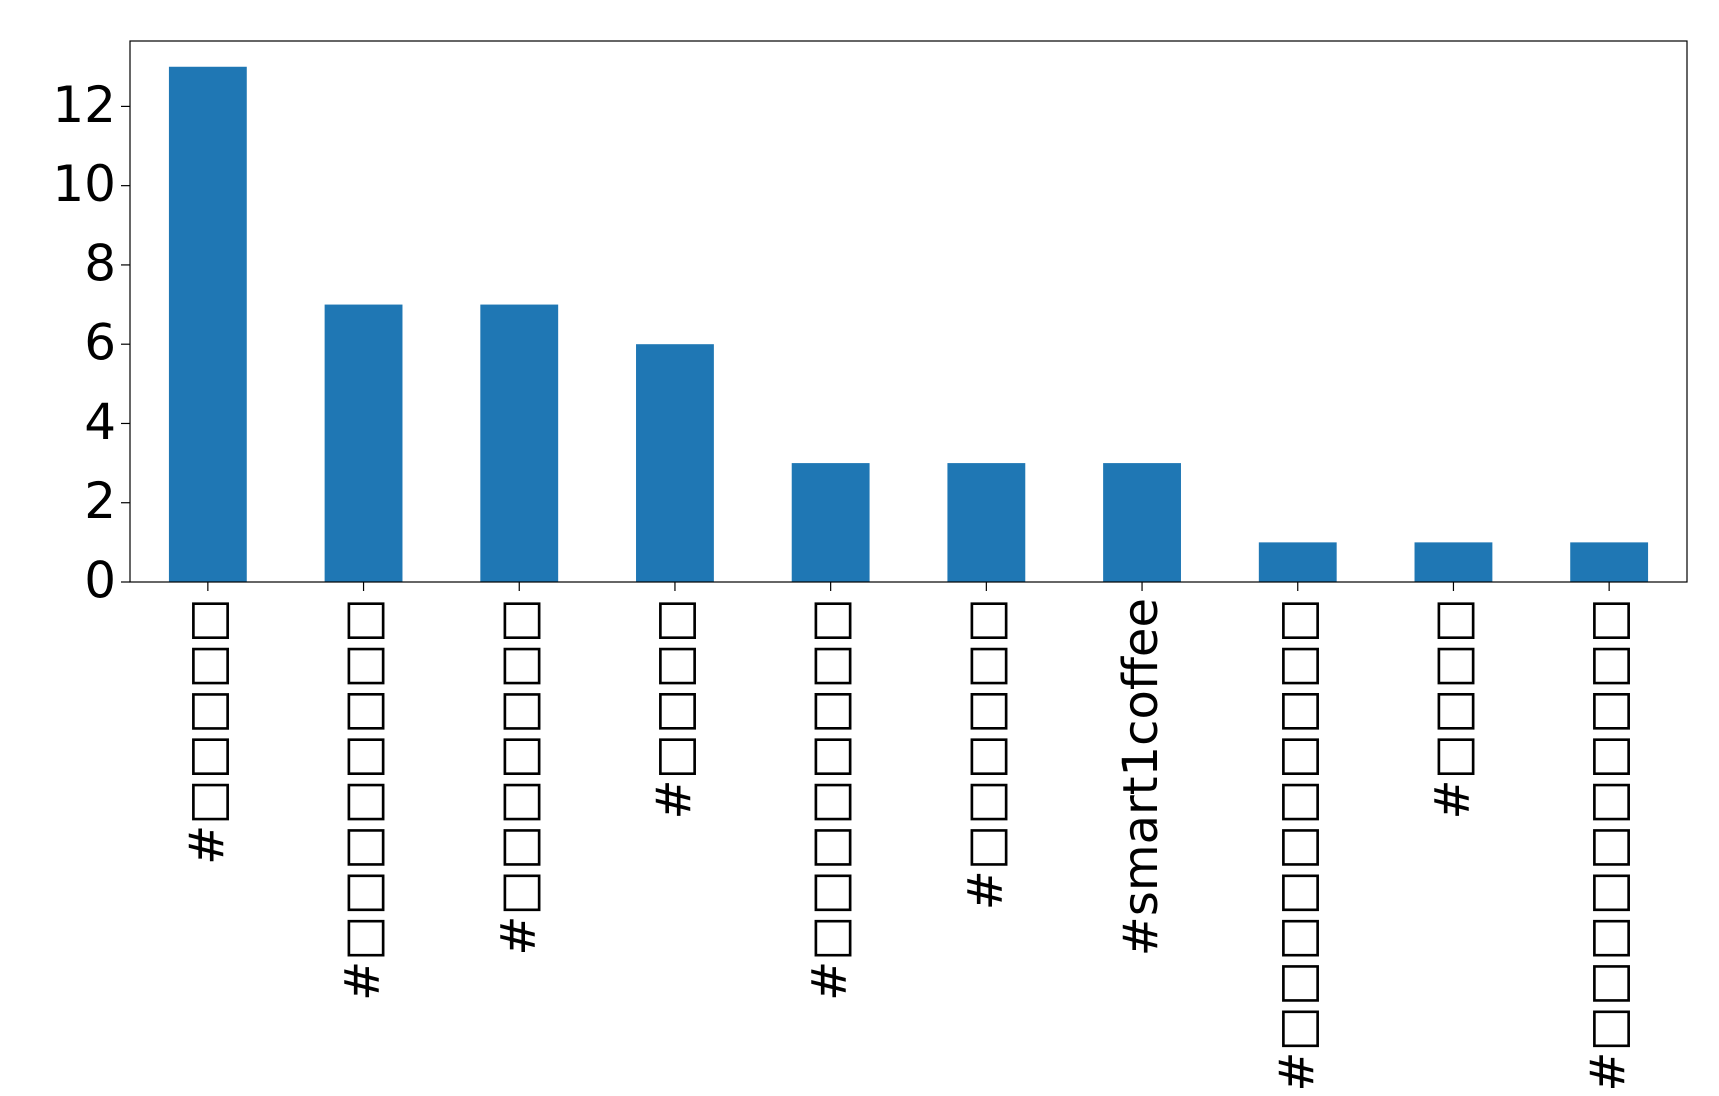 The width and height of the screenshot is (1719, 1096). What do you see at coordinates (100, 422) in the screenshot?
I see `y-tick-label: 4` at bounding box center [100, 422].